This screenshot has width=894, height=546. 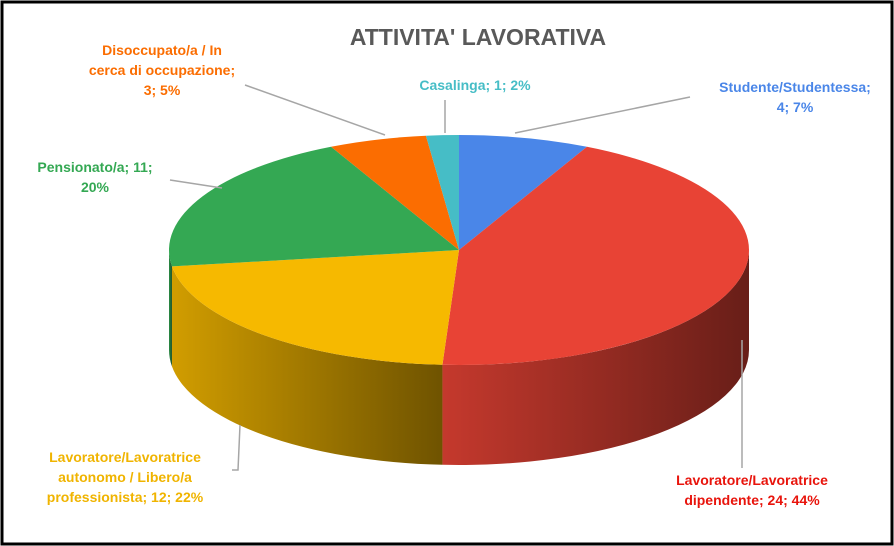 What do you see at coordinates (162, 70) in the screenshot?
I see `data-label: cerca di occupazione;` at bounding box center [162, 70].